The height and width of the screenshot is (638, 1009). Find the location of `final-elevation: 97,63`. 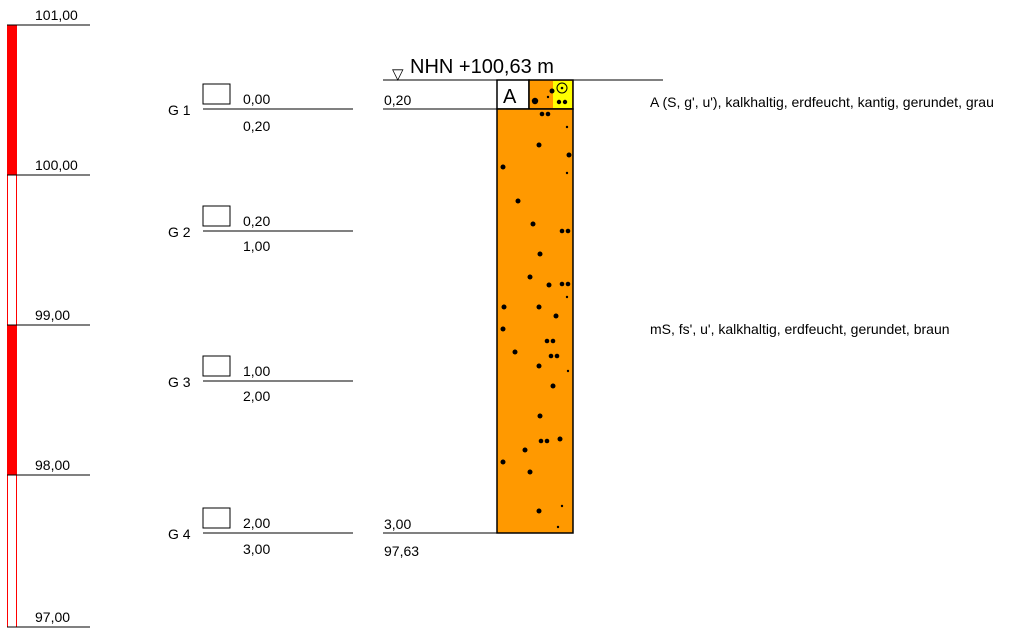

final-elevation: 97,63 is located at coordinates (401, 551).